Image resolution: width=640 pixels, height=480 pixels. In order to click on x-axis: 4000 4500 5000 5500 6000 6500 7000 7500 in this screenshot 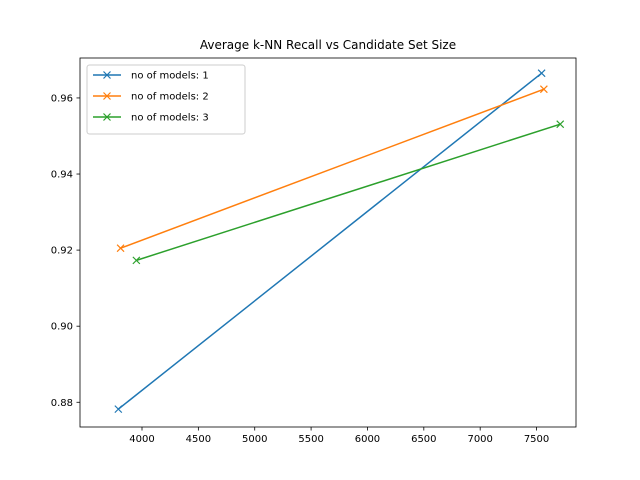, I will do `click(339, 436)`.